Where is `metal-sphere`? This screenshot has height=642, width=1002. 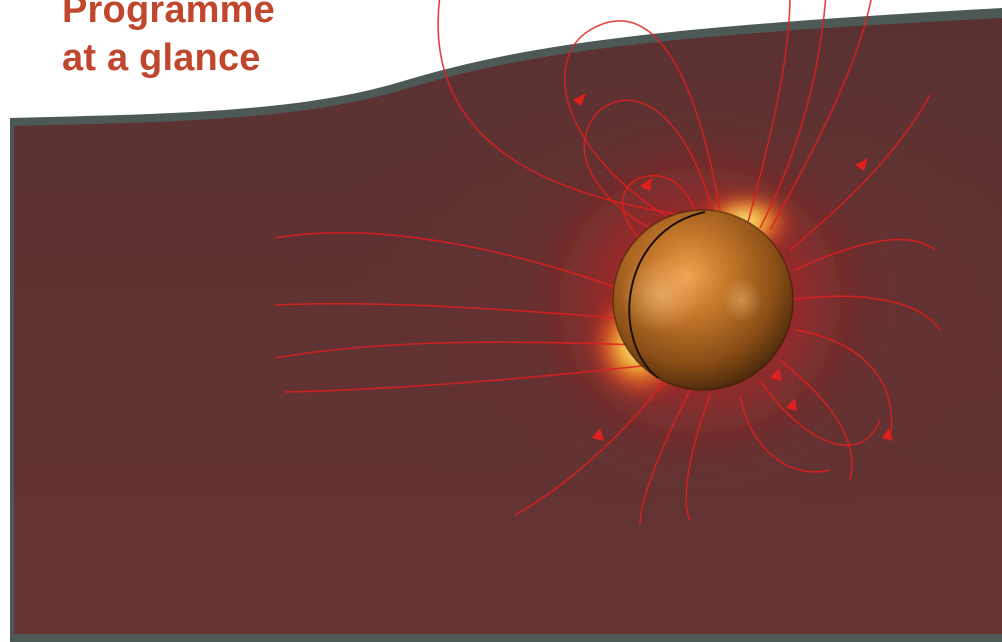
metal-sphere is located at coordinates (703, 300).